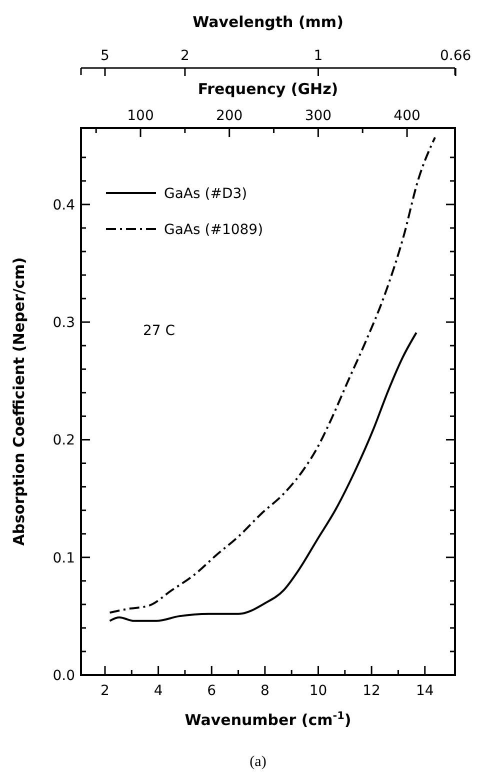 The image size is (485, 774). Describe the element at coordinates (206, 194) in the screenshot. I see `legend-label: GaAs (#D3)` at that location.